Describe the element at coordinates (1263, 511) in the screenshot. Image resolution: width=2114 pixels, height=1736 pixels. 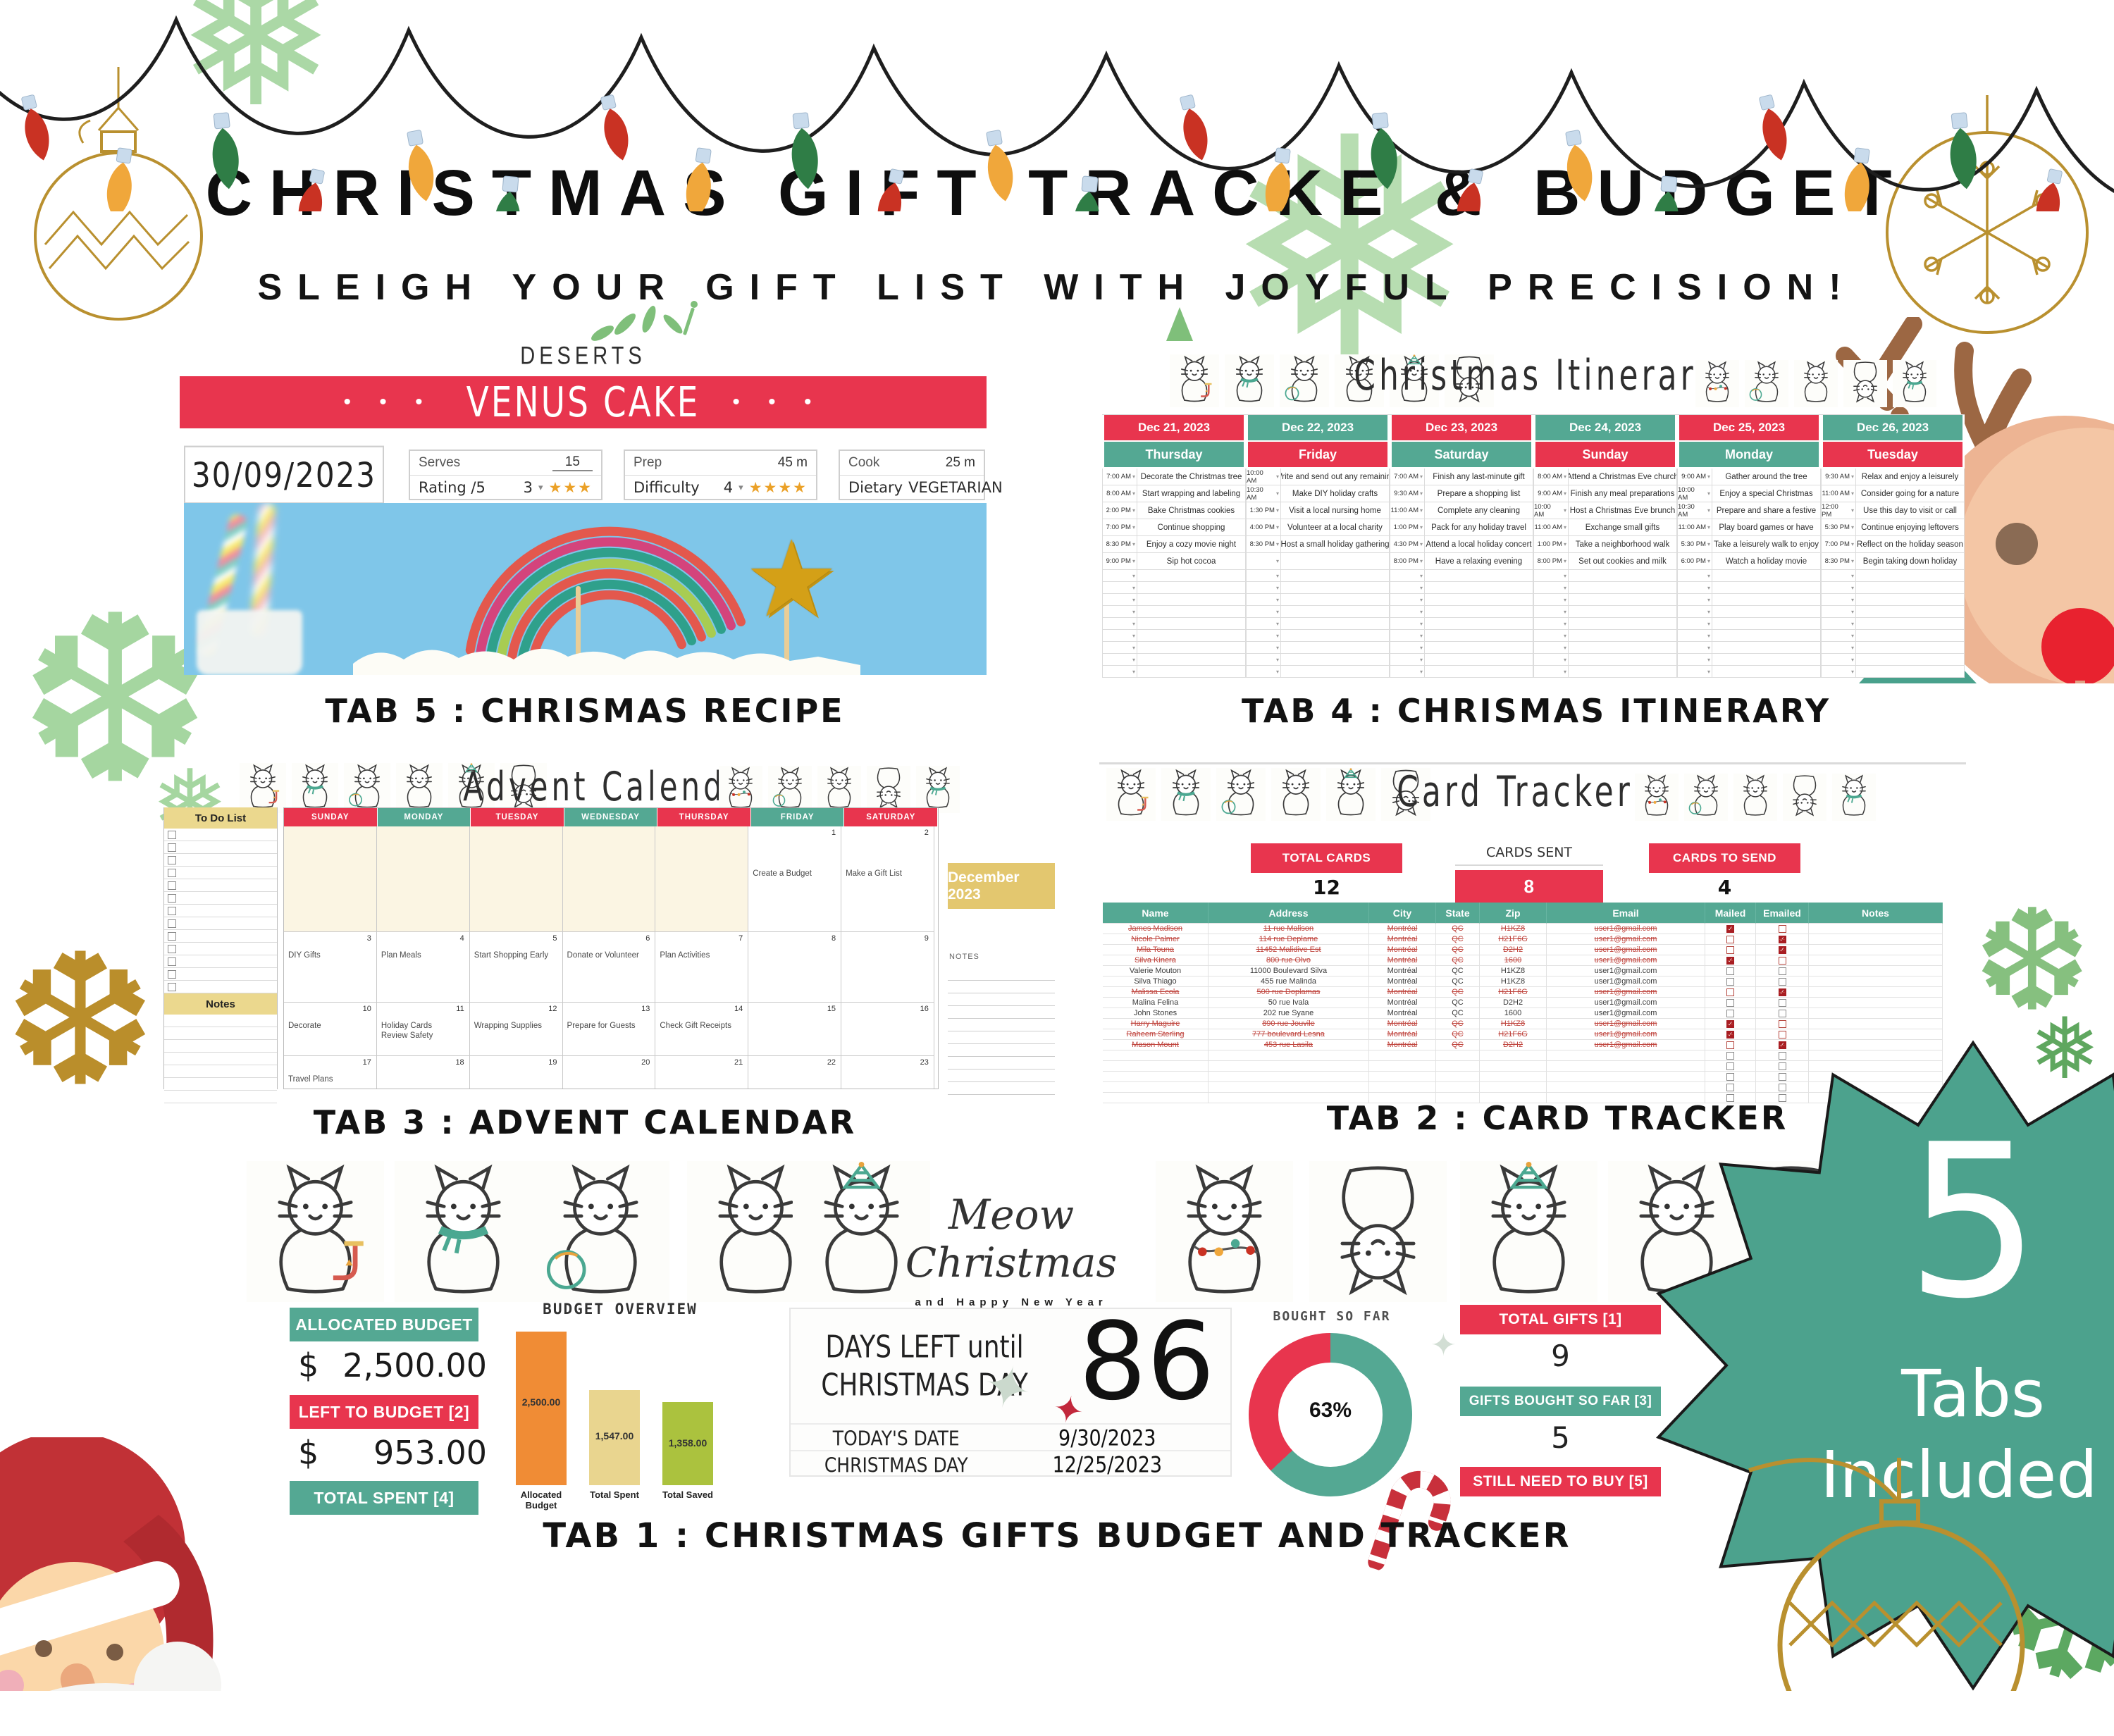
I see `itinerary-time-cell: 1:30 PM▾` at that location.